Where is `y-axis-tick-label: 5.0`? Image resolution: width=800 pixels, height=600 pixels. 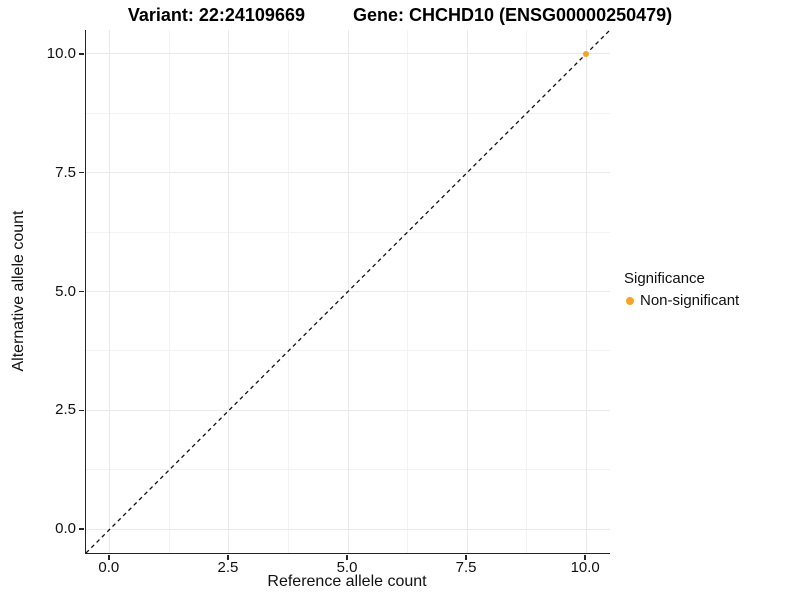 y-axis-tick-label: 5.0 is located at coordinates (65, 291).